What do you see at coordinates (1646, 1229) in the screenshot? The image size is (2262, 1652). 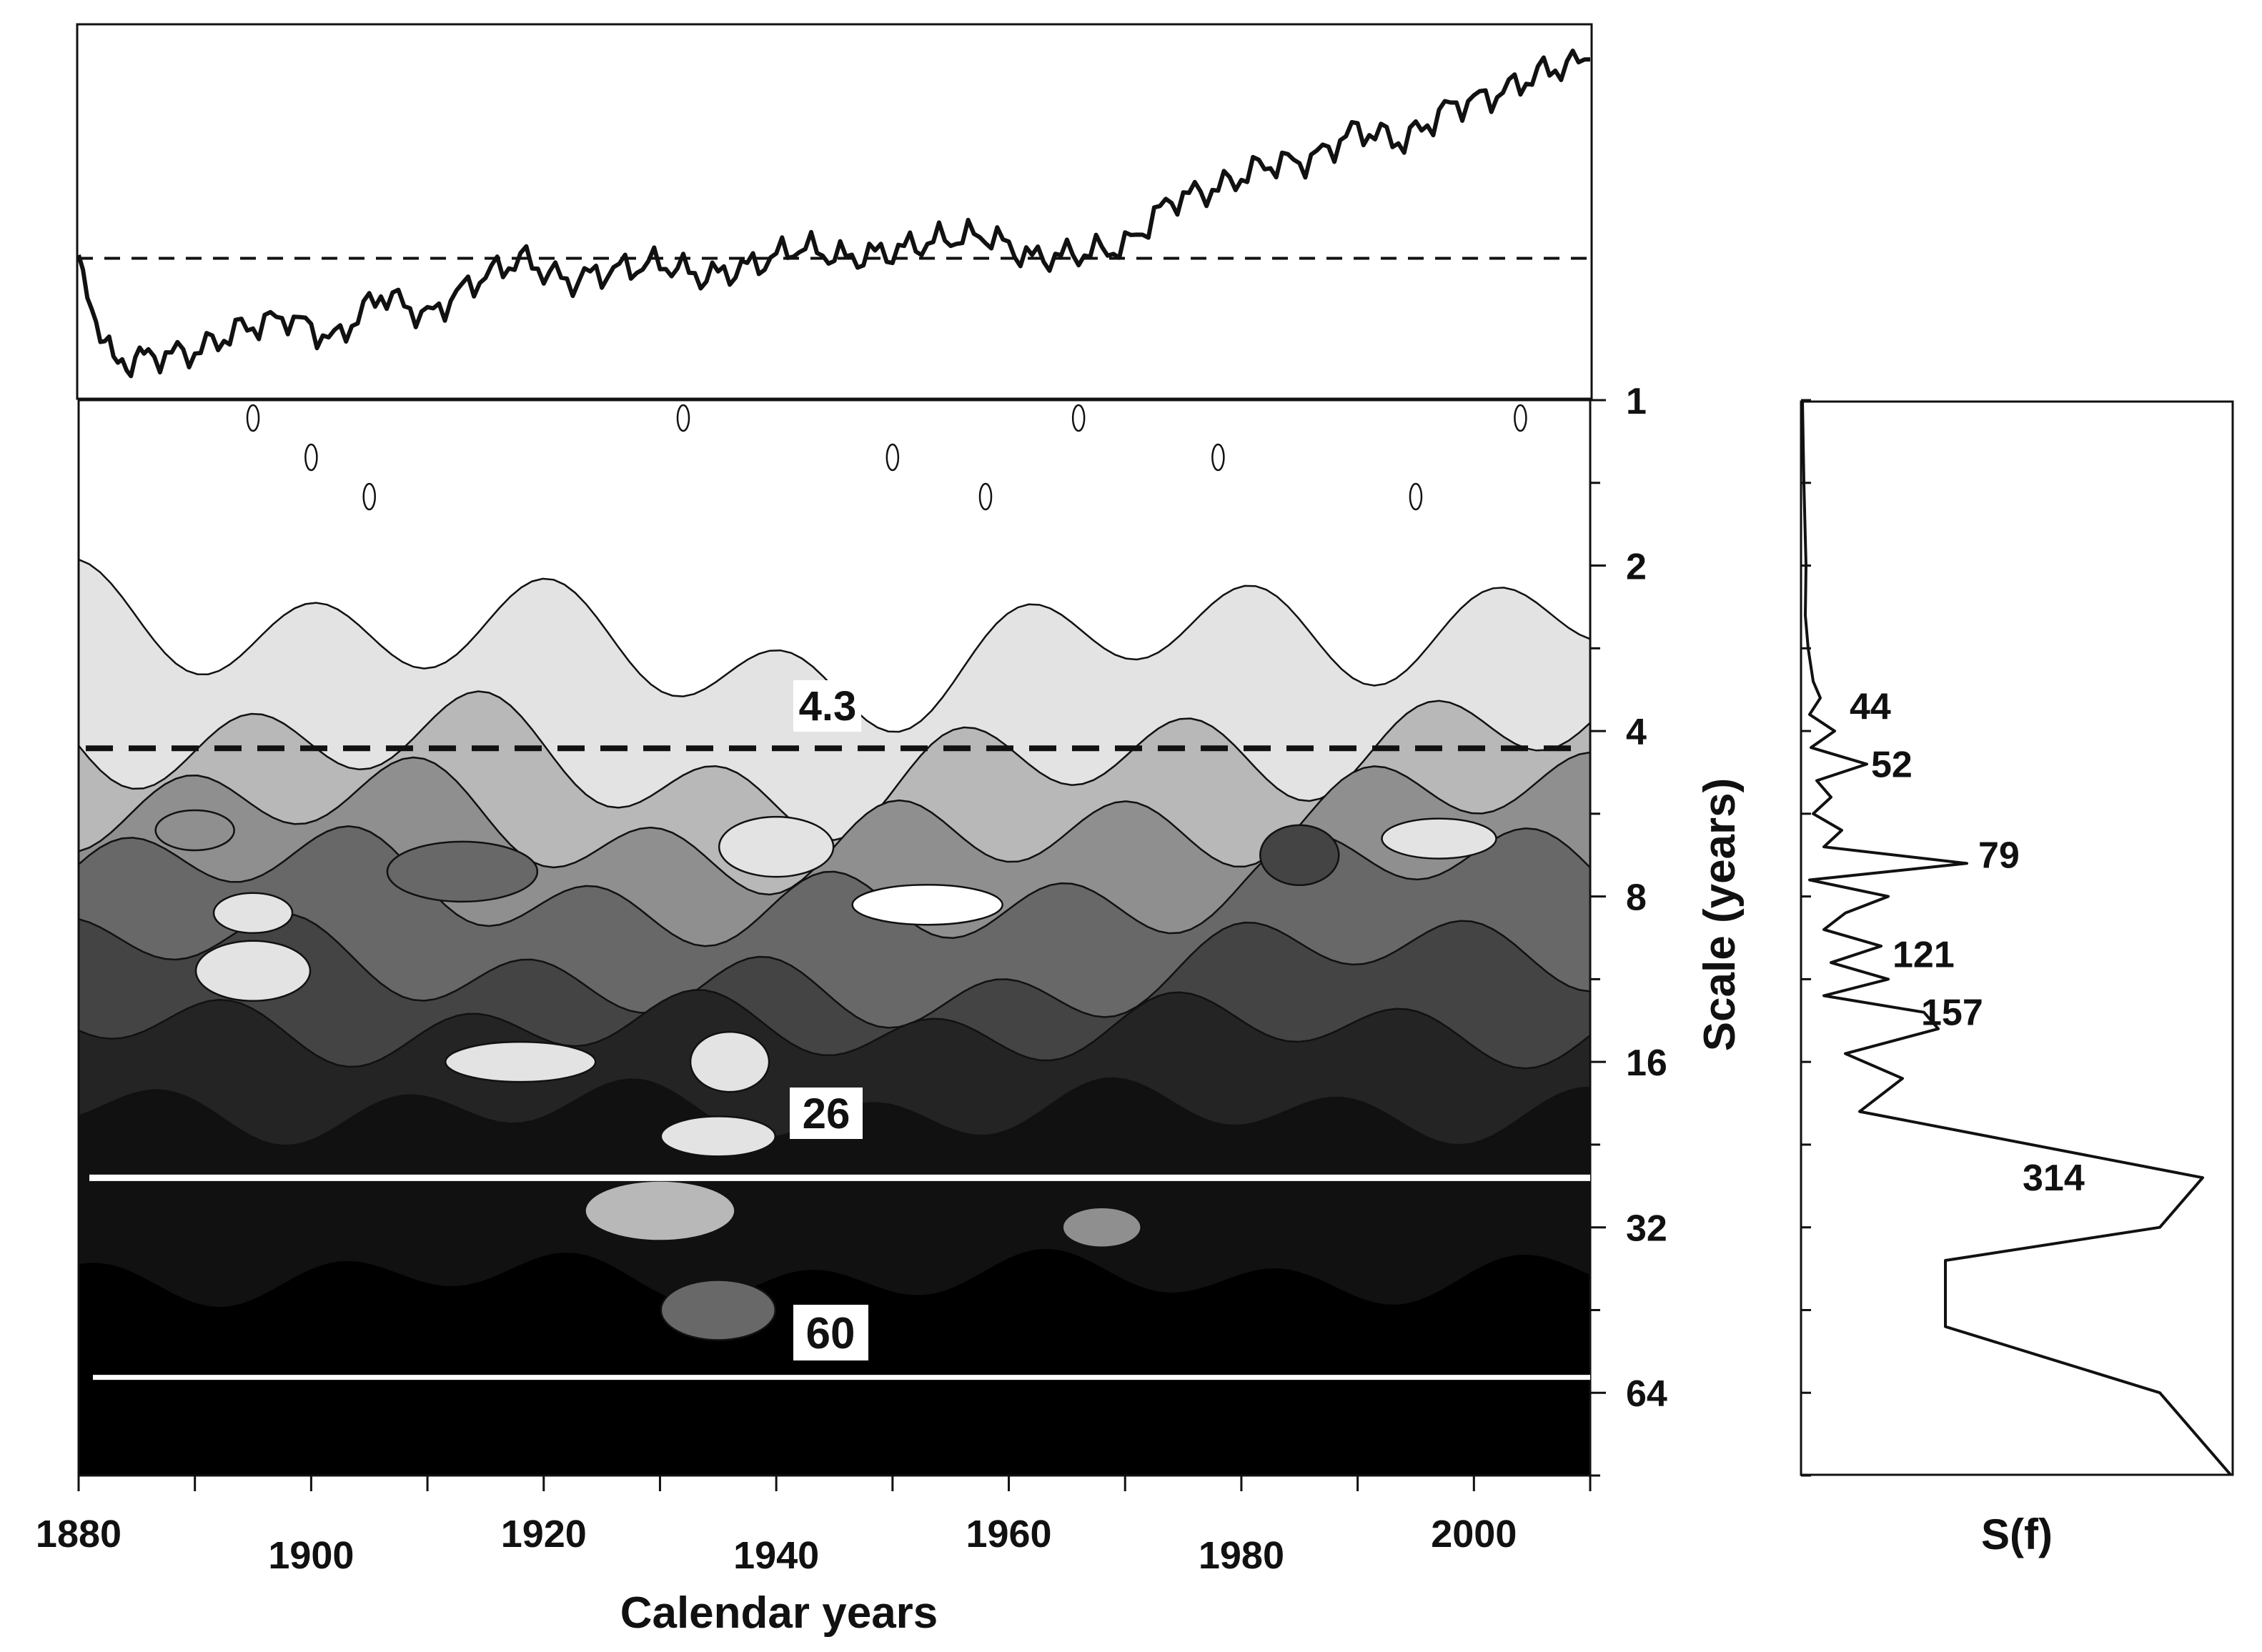 I see `scale-tick-label: 32` at bounding box center [1646, 1229].